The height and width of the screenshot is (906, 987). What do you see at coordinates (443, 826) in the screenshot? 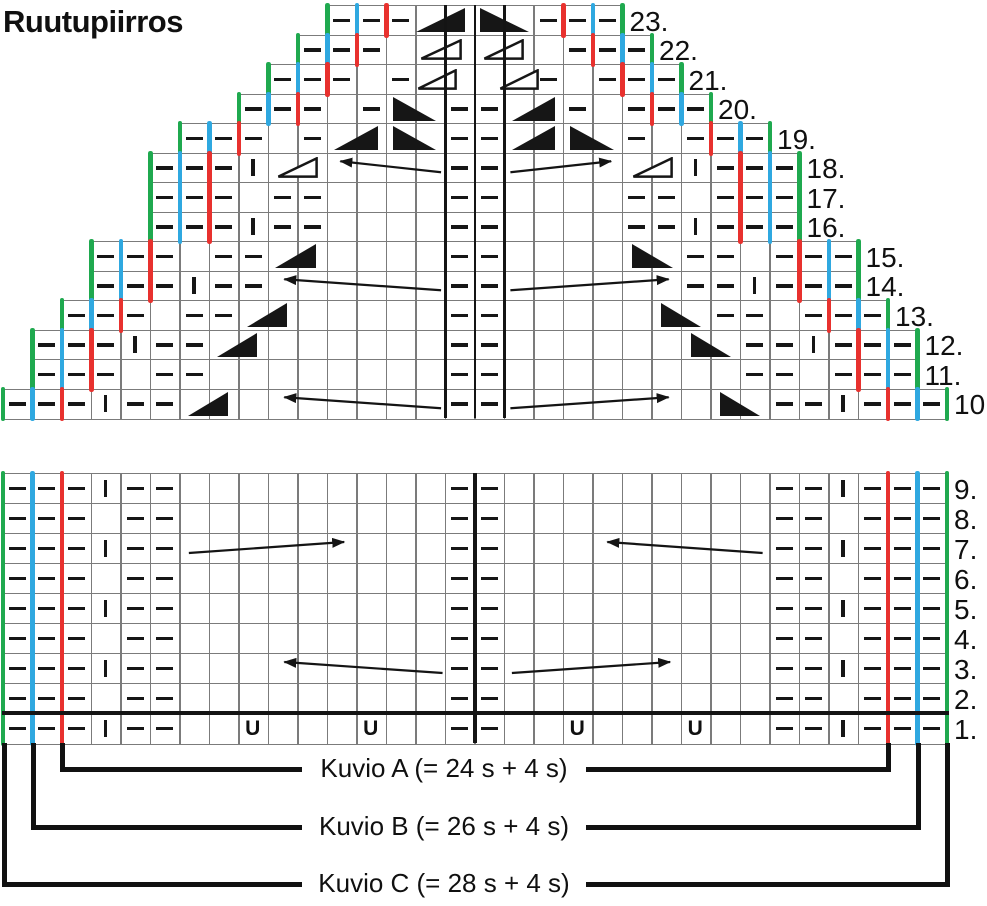
I see `kuvio-b-label: Kuvio B (= 26 s + 4 s)` at bounding box center [443, 826].